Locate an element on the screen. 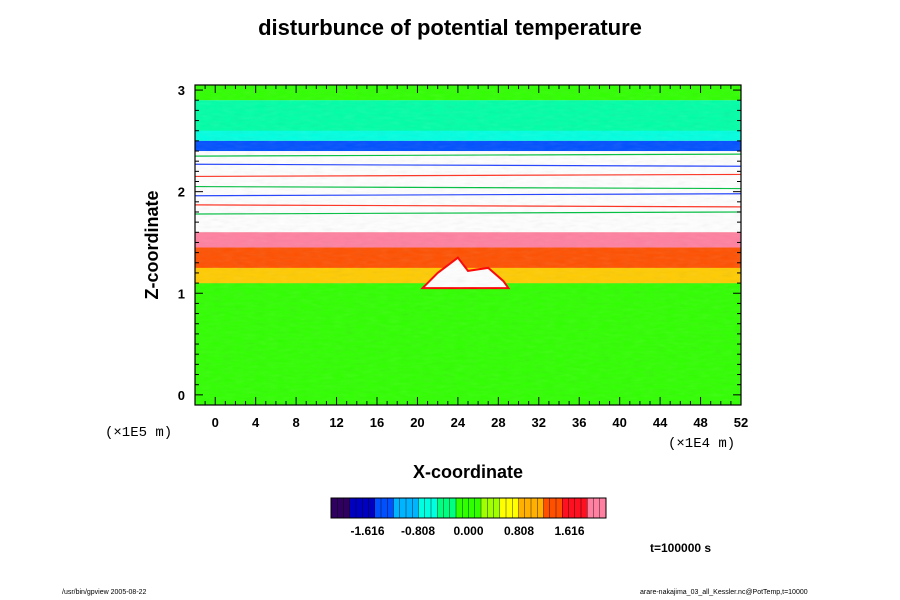 This screenshot has height=600, width=900. colorbar-tick-label: 1.616 is located at coordinates (569, 531).